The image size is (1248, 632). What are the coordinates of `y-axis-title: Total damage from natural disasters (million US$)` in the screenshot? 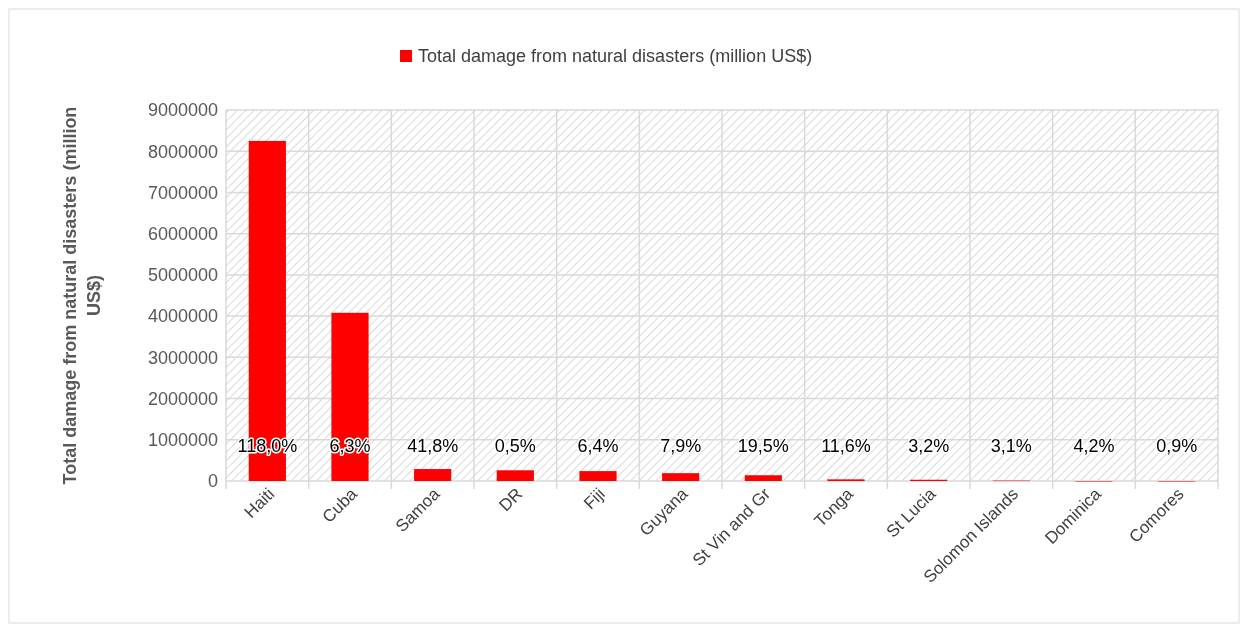 It's located at (82, 295).